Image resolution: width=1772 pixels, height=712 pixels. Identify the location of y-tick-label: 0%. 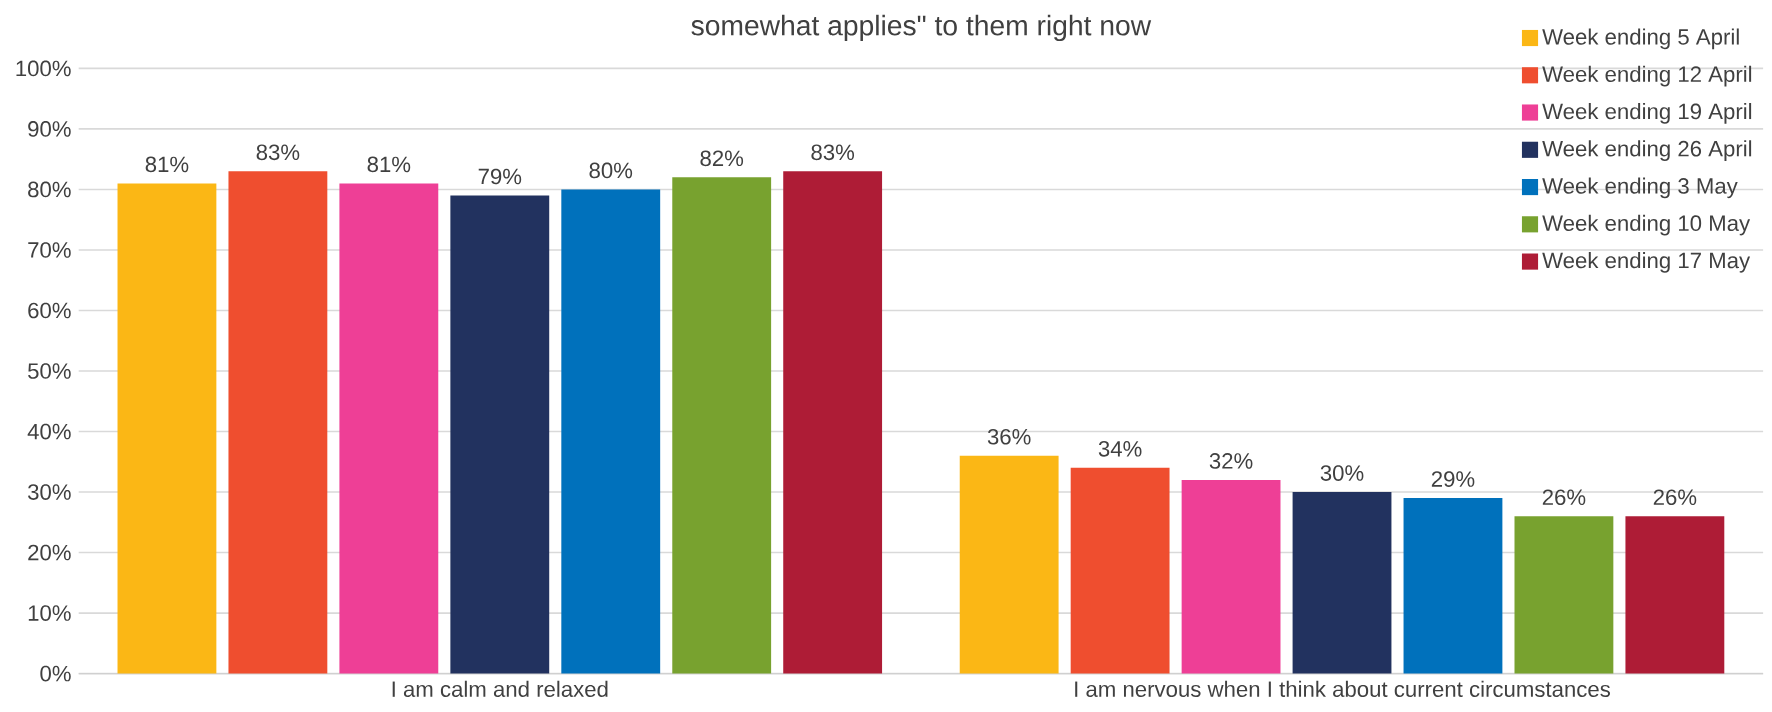
(55, 673).